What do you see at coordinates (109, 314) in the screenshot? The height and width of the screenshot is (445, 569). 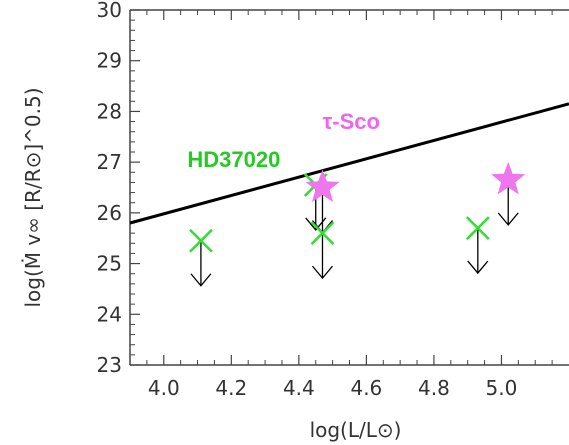 I see `y-tick-label: 24` at bounding box center [109, 314].